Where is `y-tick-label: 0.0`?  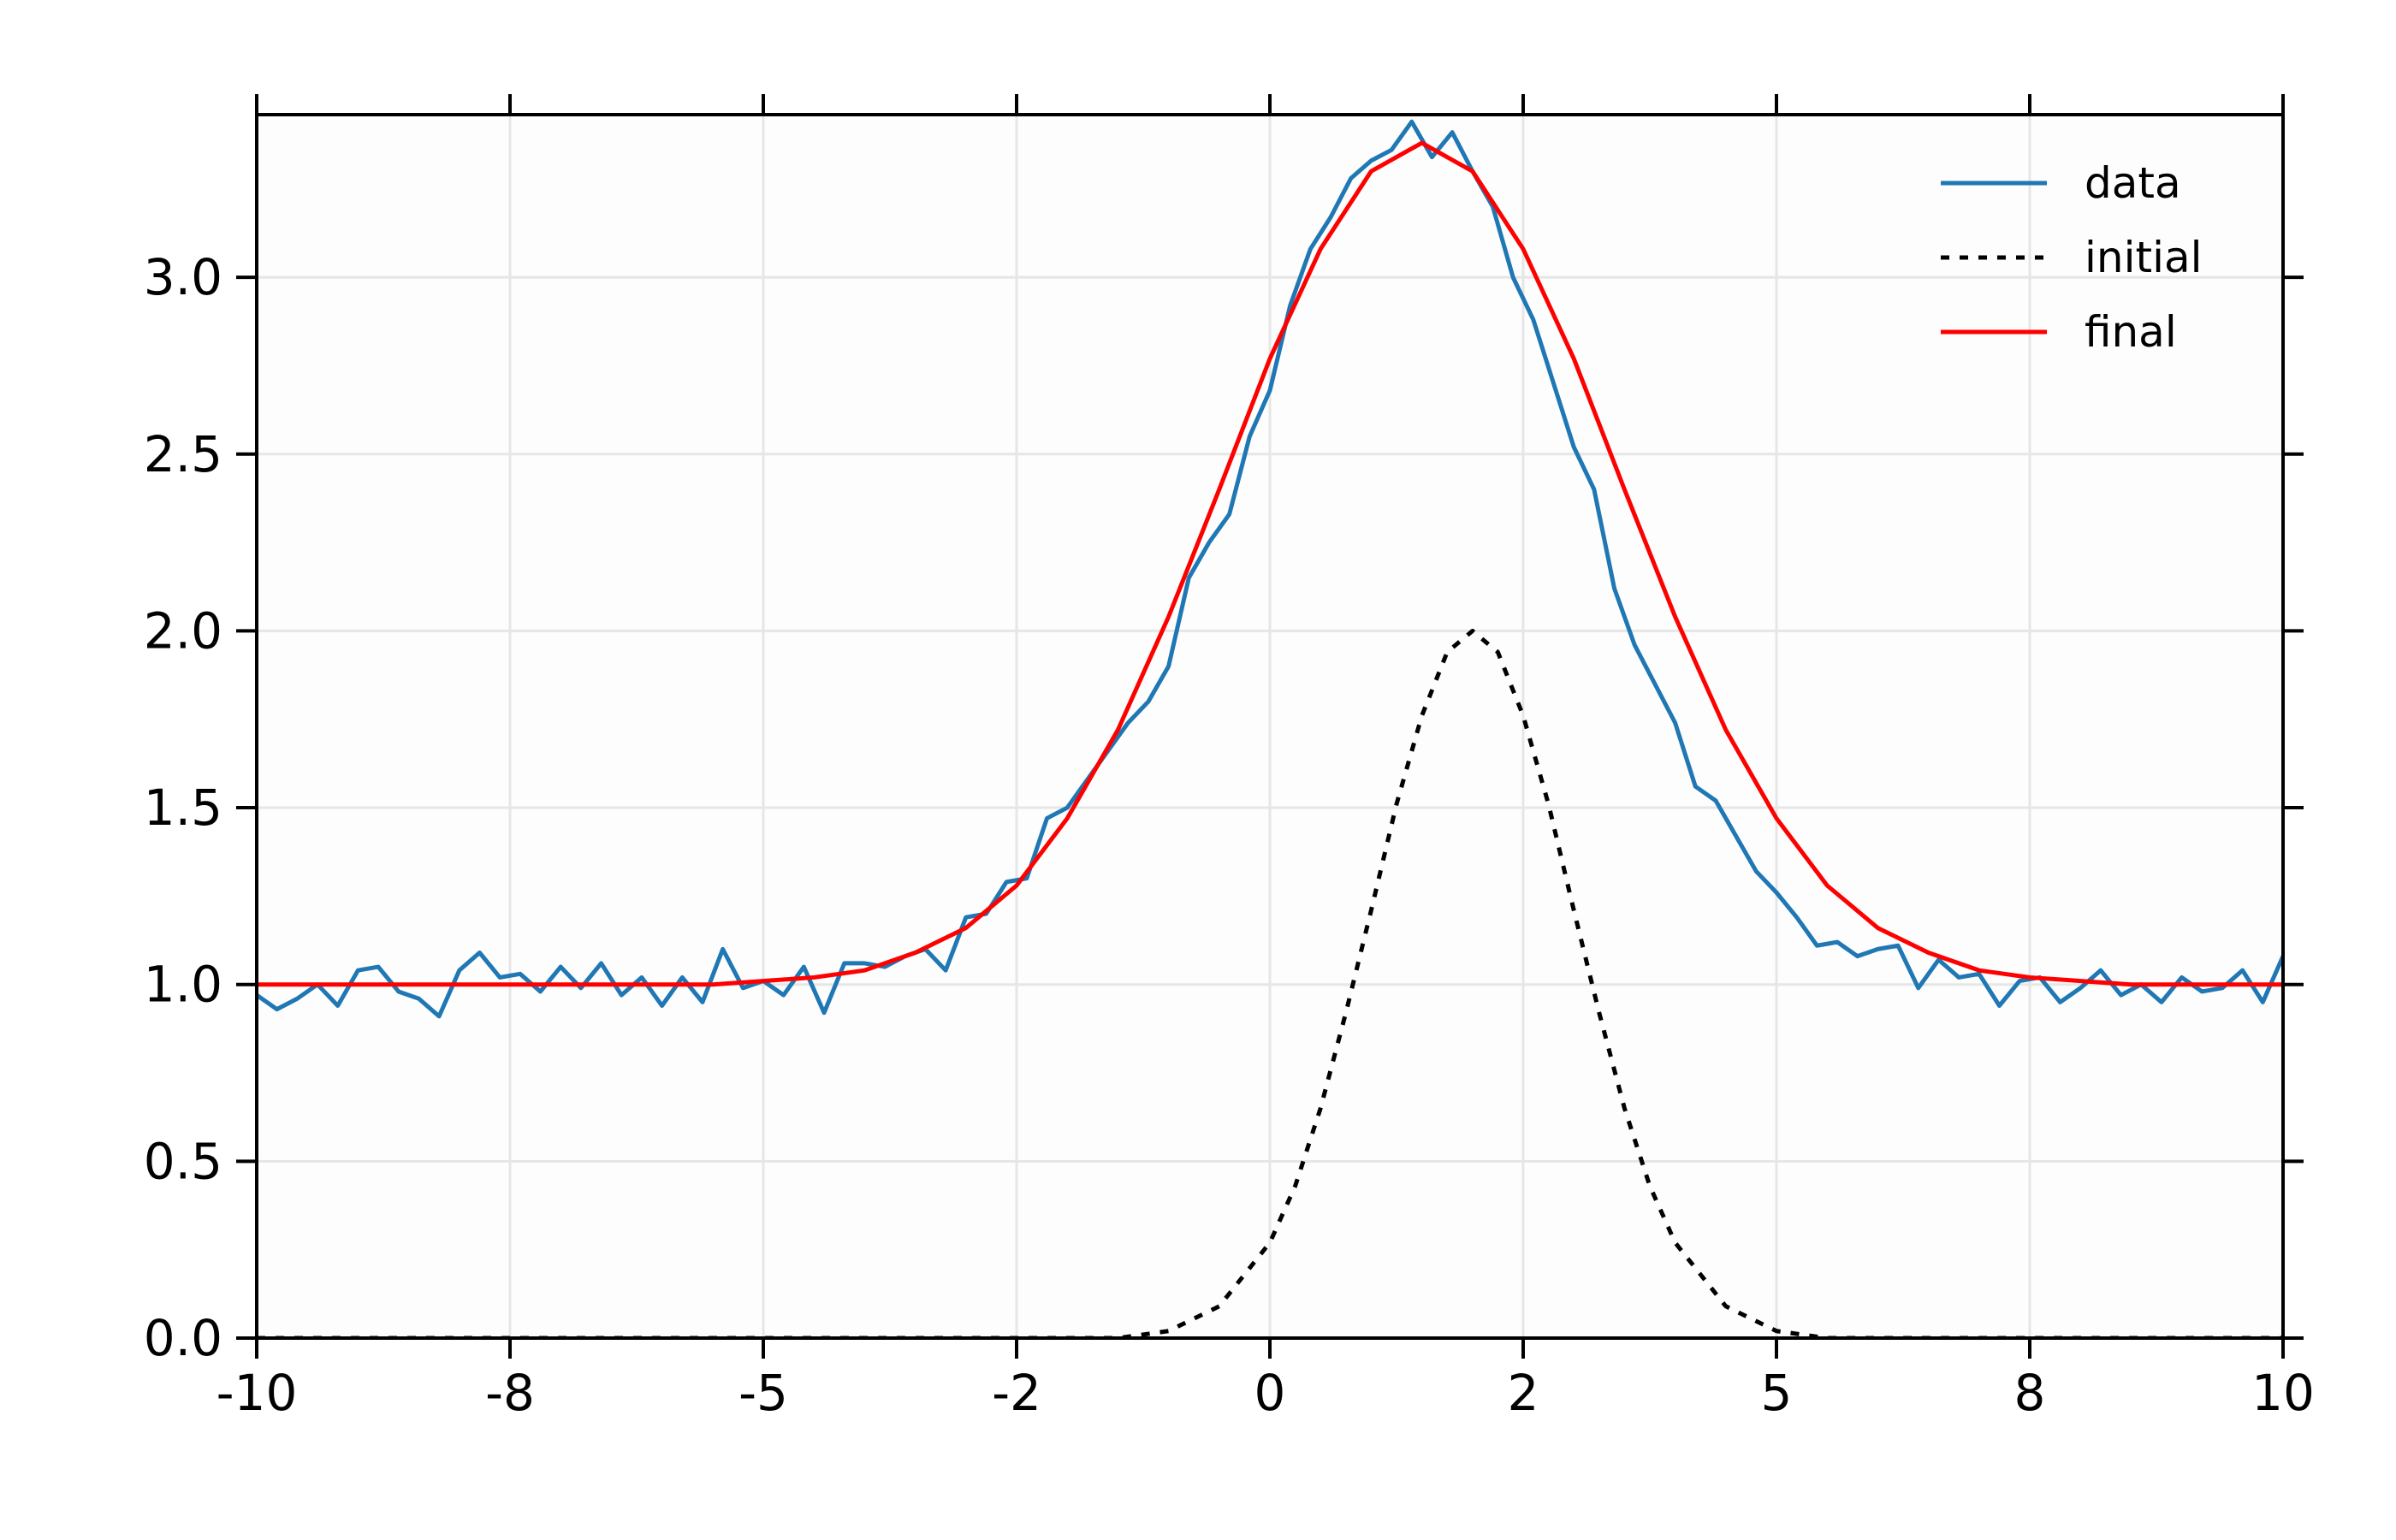 y-tick-label: 0.0 is located at coordinates (183, 1338).